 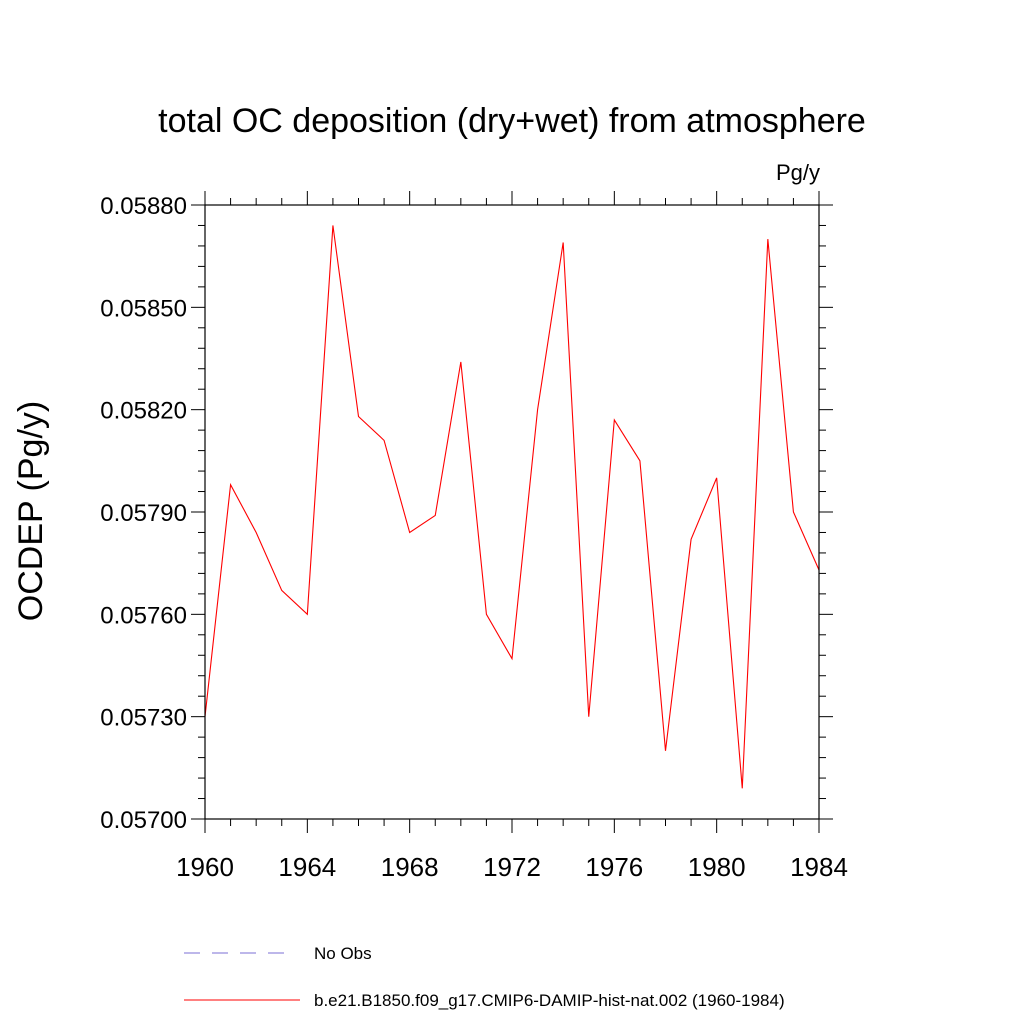 What do you see at coordinates (343, 953) in the screenshot?
I see `legend-label-no-obs: No Obs` at bounding box center [343, 953].